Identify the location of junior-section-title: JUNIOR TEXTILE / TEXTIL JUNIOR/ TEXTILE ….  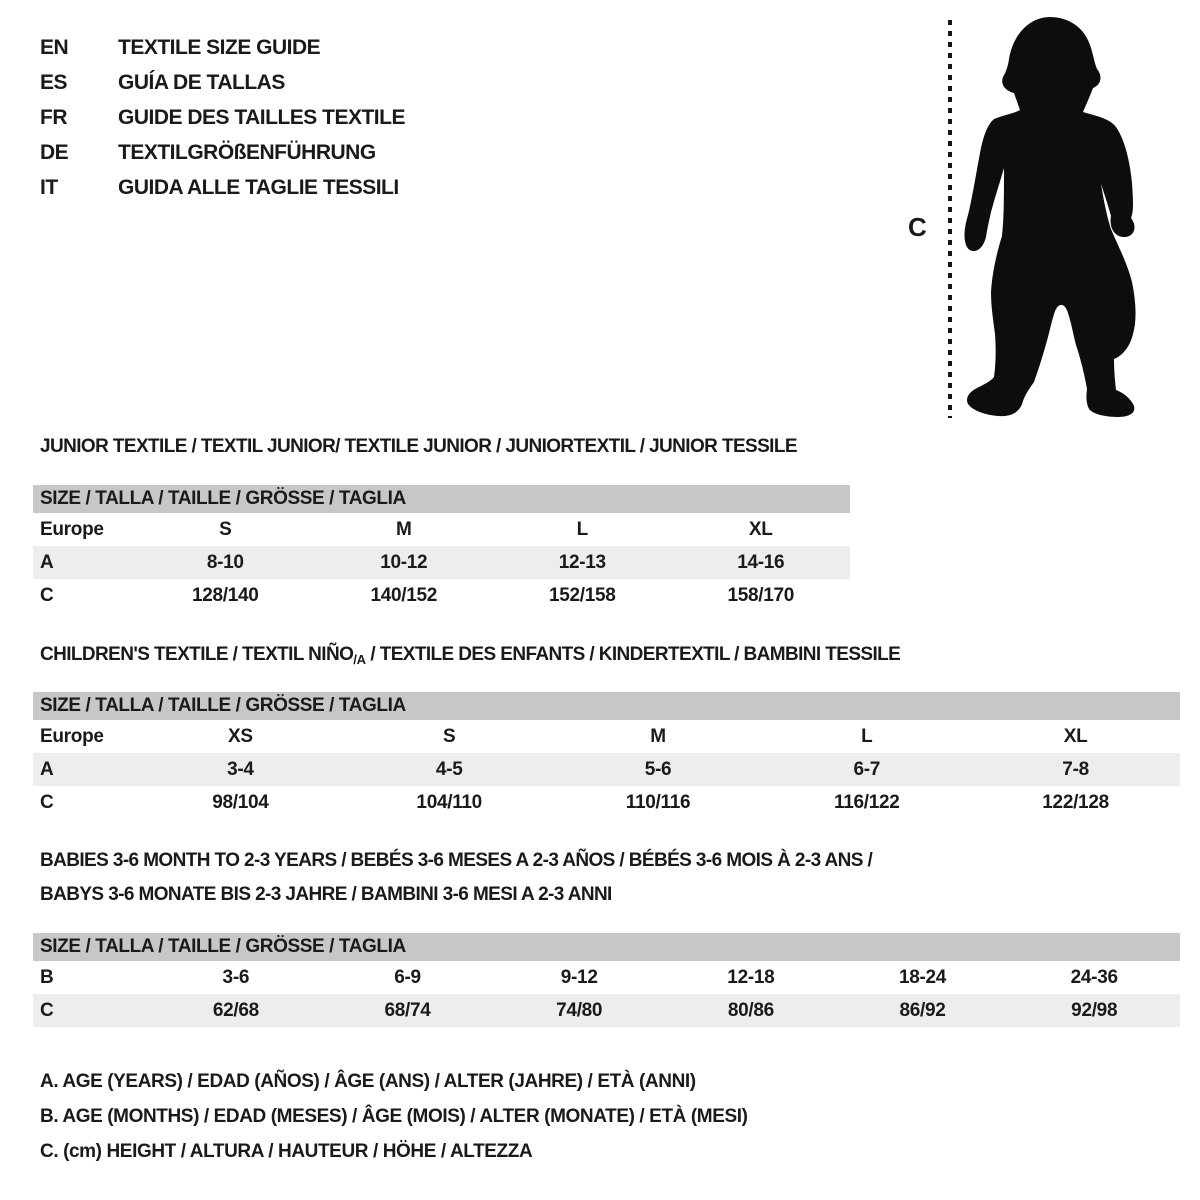
(419, 446).